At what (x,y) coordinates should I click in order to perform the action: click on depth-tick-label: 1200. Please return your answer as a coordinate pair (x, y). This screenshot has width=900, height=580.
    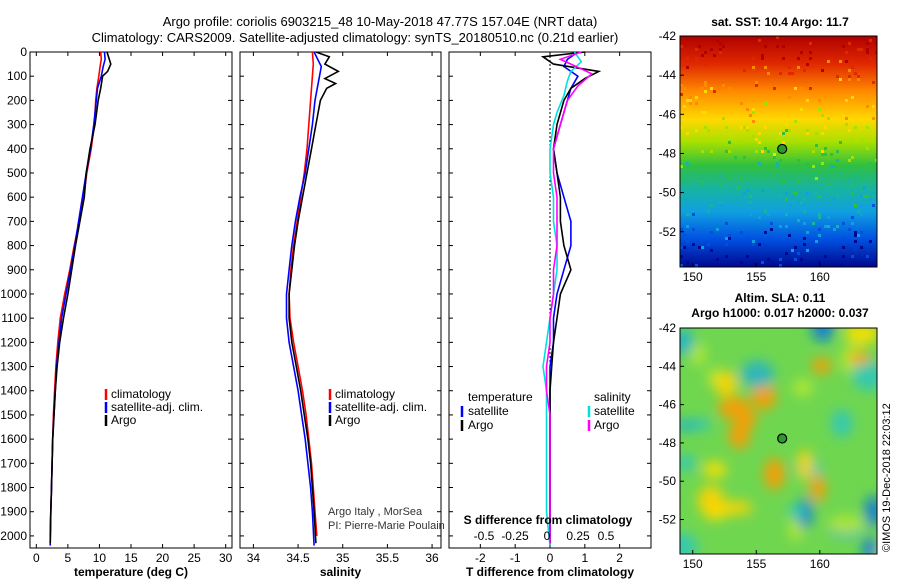
    Looking at the image, I should click on (13, 342).